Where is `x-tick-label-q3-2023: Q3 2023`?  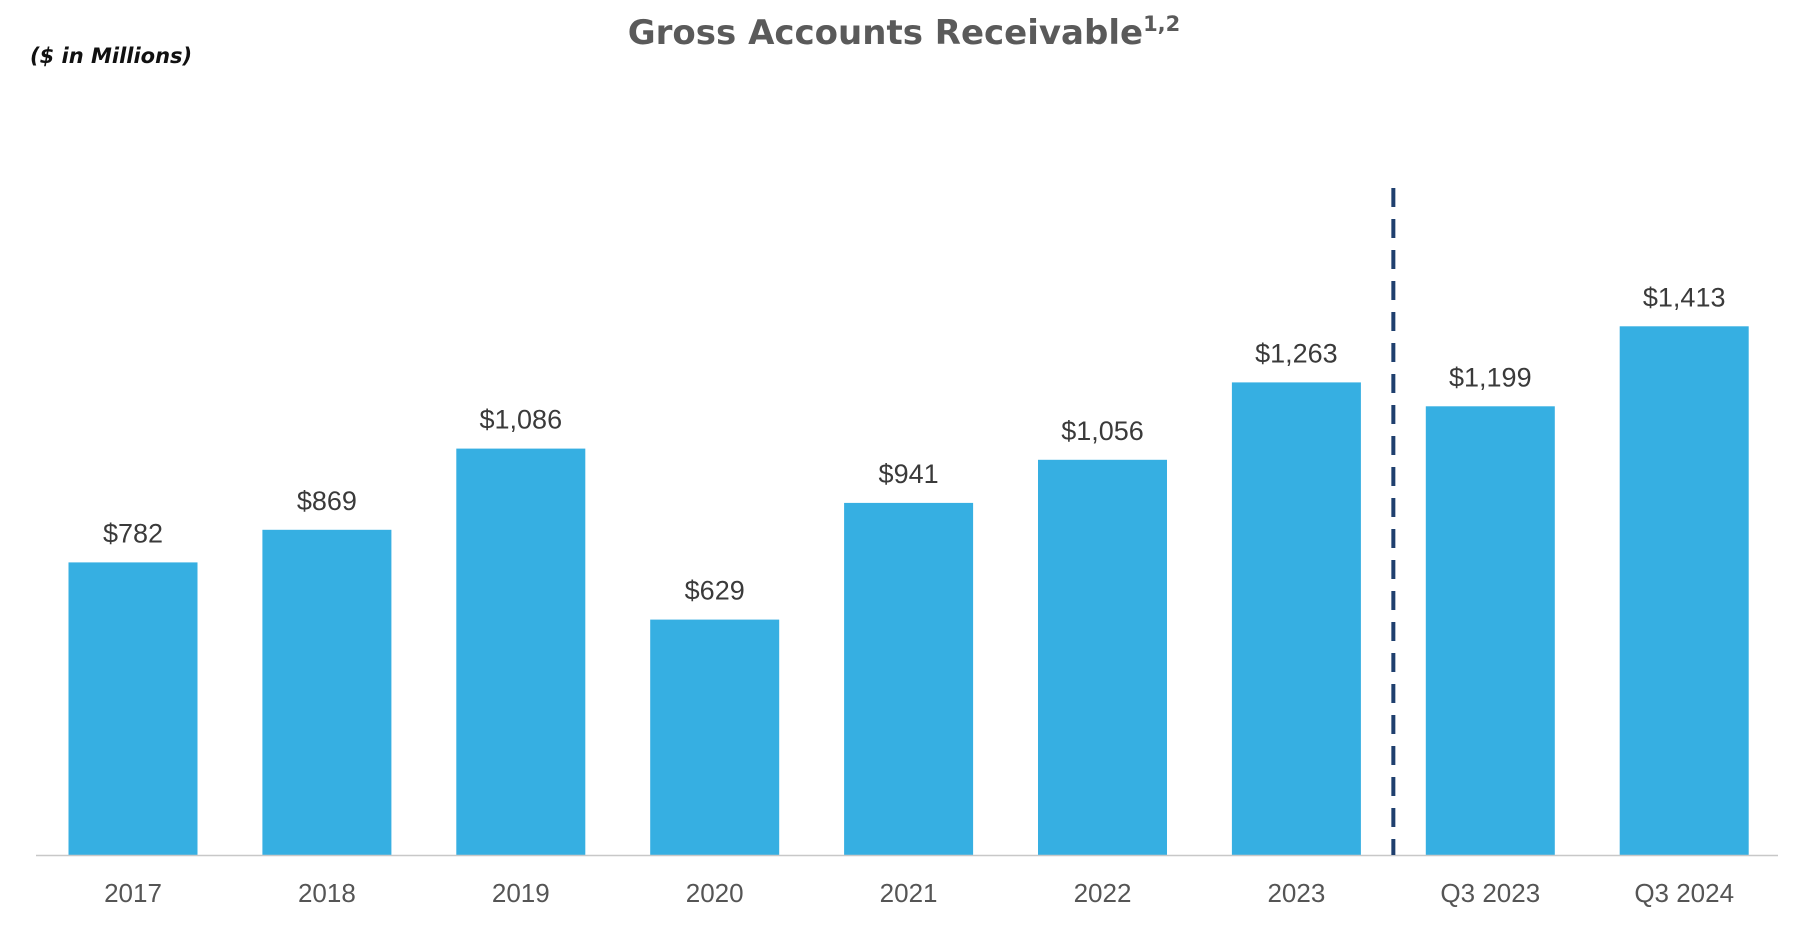
x-tick-label-q3-2023: Q3 2023 is located at coordinates (1490, 893).